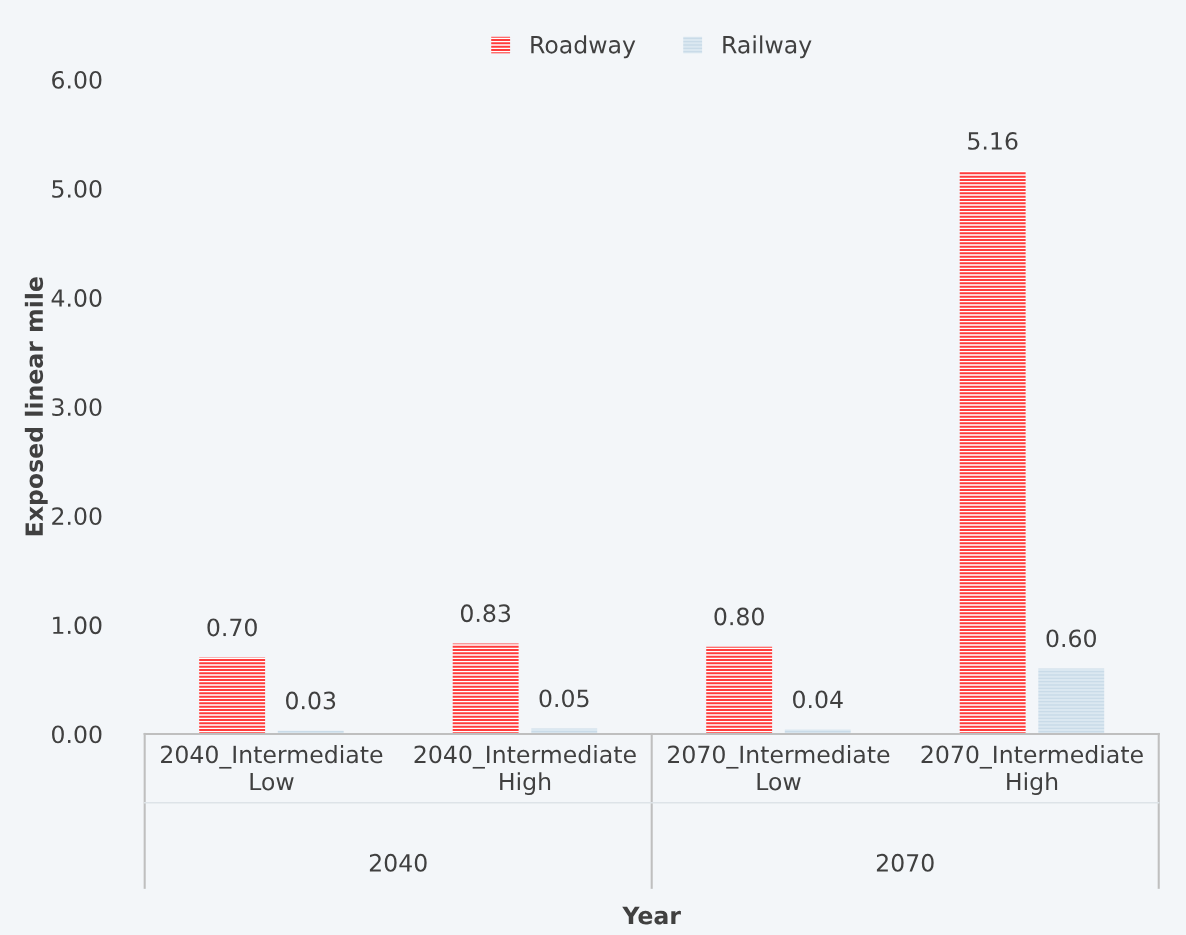 This screenshot has width=1186, height=935. Describe the element at coordinates (36, 406) in the screenshot. I see `y-axis-title: Exposed linear mile` at that location.